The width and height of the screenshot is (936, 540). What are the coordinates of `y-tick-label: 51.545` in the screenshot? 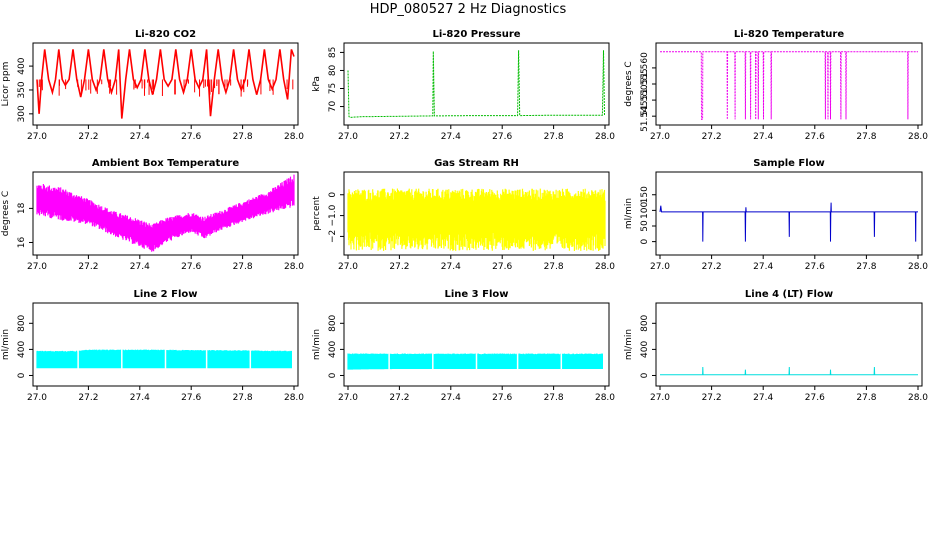 It's located at (645, 116).